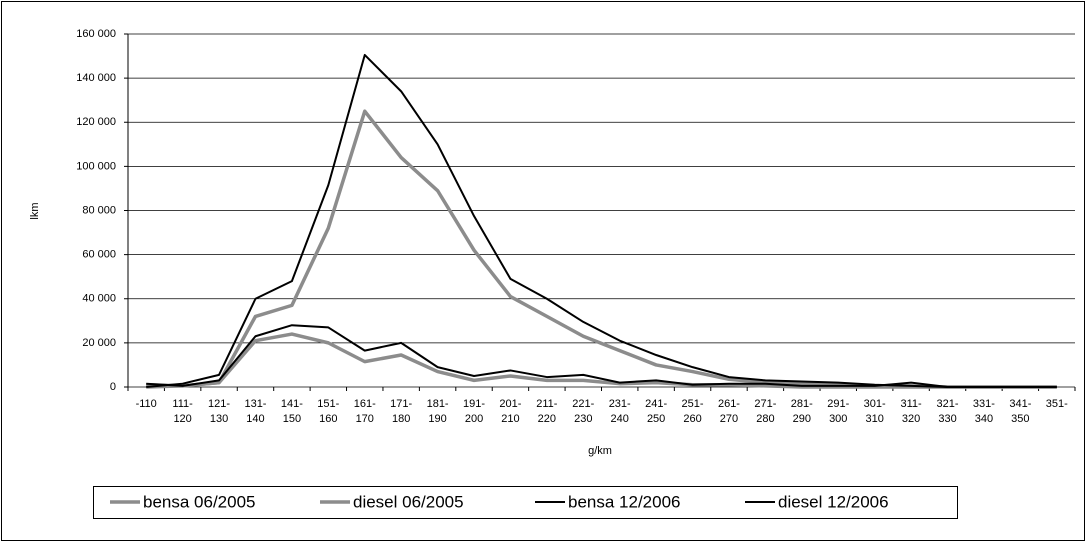 Image resolution: width=1086 pixels, height=542 pixels. Describe the element at coordinates (583, 411) in the screenshot. I see `x-tick-label: 221- 230` at that location.